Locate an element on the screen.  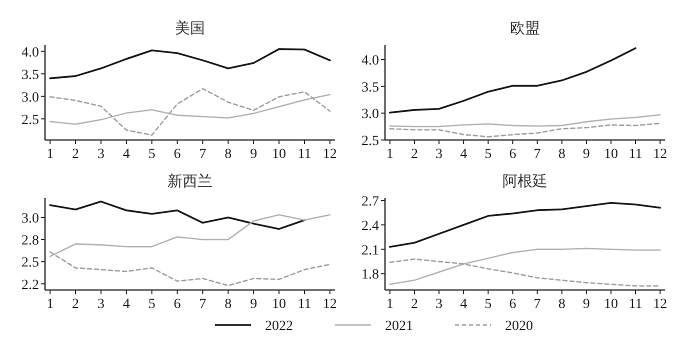
y-tick-label: 2.8 is located at coordinates (30, 241).